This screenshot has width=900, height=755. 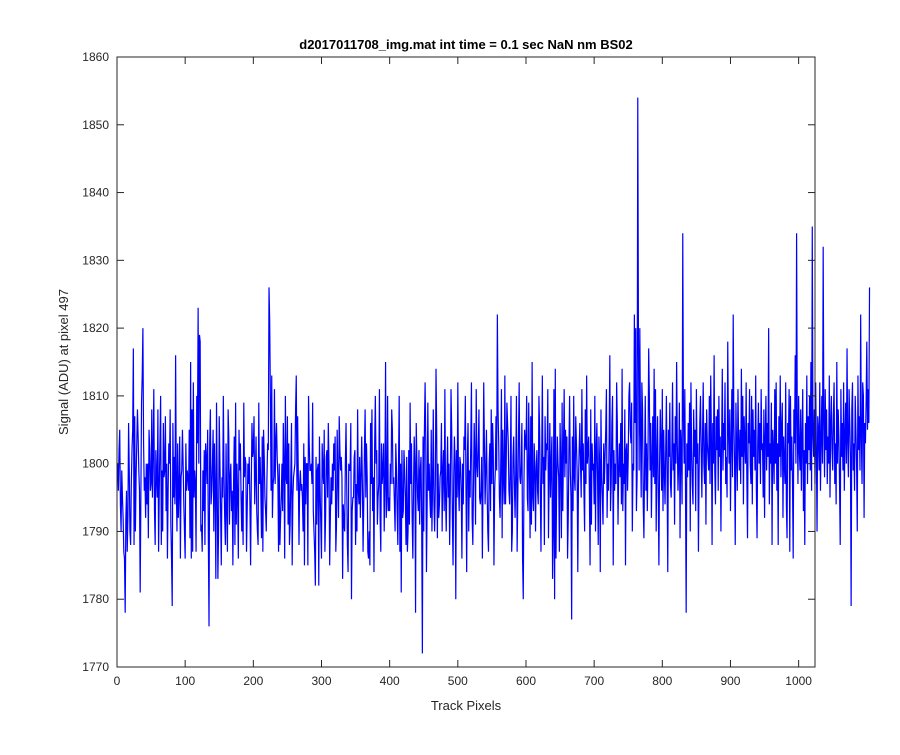 I want to click on x-tick-label-200: 200, so click(x=253, y=681).